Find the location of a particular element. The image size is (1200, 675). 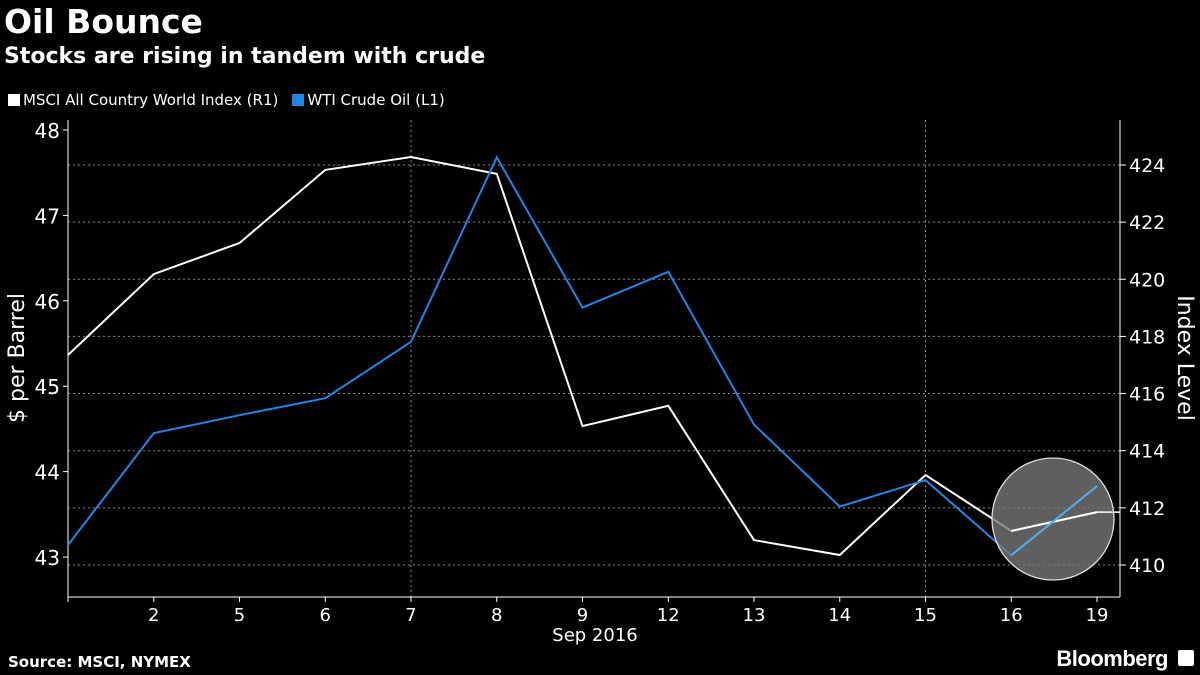

x-tick-label: 7 is located at coordinates (410, 615).